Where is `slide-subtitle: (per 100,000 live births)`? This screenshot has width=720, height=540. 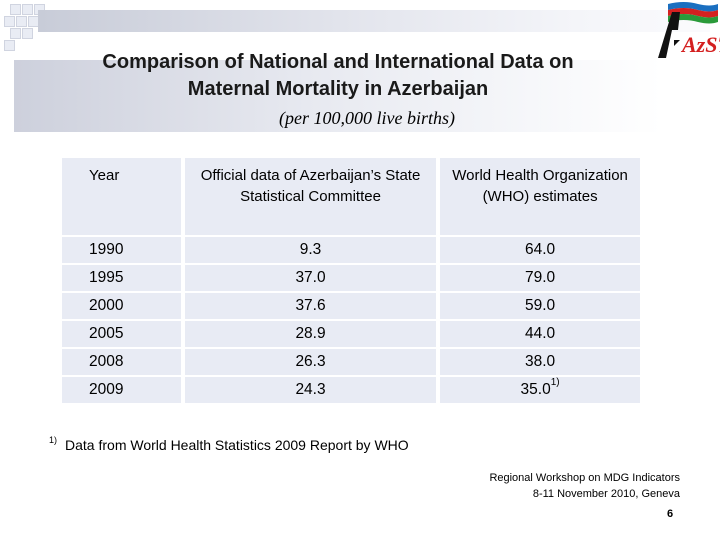
slide-subtitle: (per 100,000 live births) is located at coordinates (360, 118).